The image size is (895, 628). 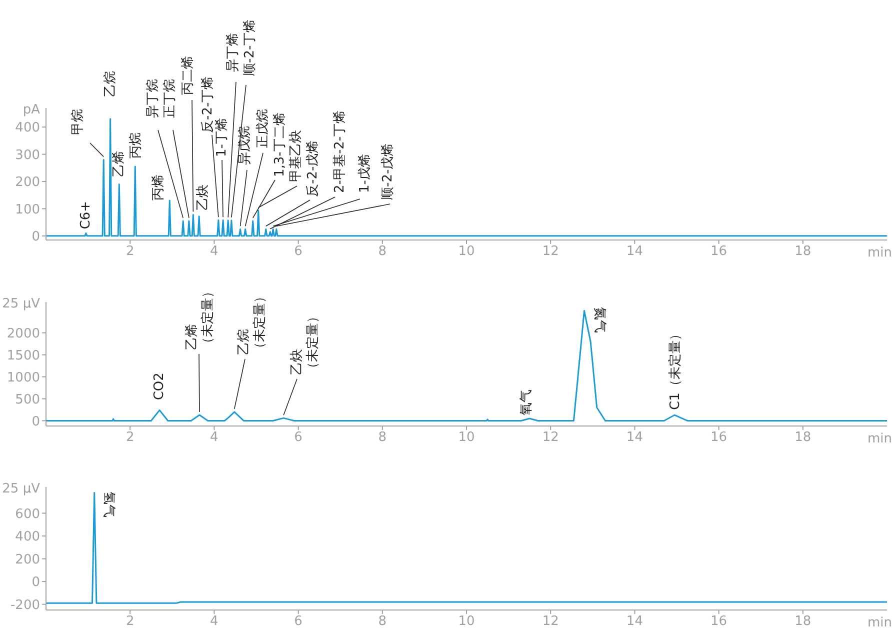 What do you see at coordinates (208, 104) in the screenshot?
I see `annotation: 反-2-丁烯` at bounding box center [208, 104].